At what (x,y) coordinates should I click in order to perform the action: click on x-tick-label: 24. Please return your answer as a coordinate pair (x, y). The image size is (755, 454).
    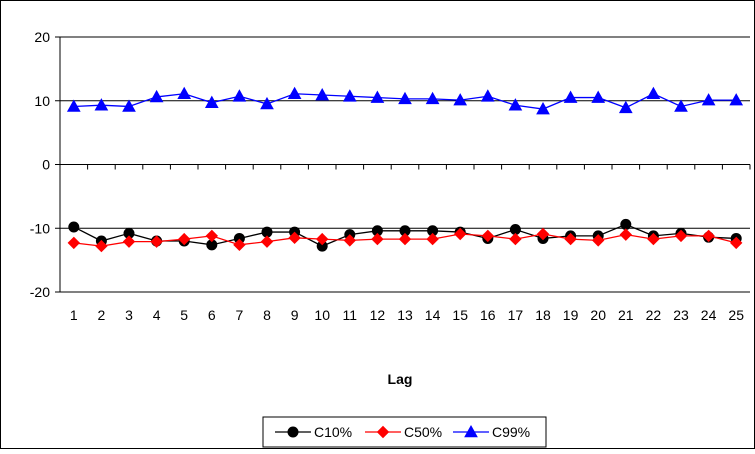
    Looking at the image, I should click on (709, 315).